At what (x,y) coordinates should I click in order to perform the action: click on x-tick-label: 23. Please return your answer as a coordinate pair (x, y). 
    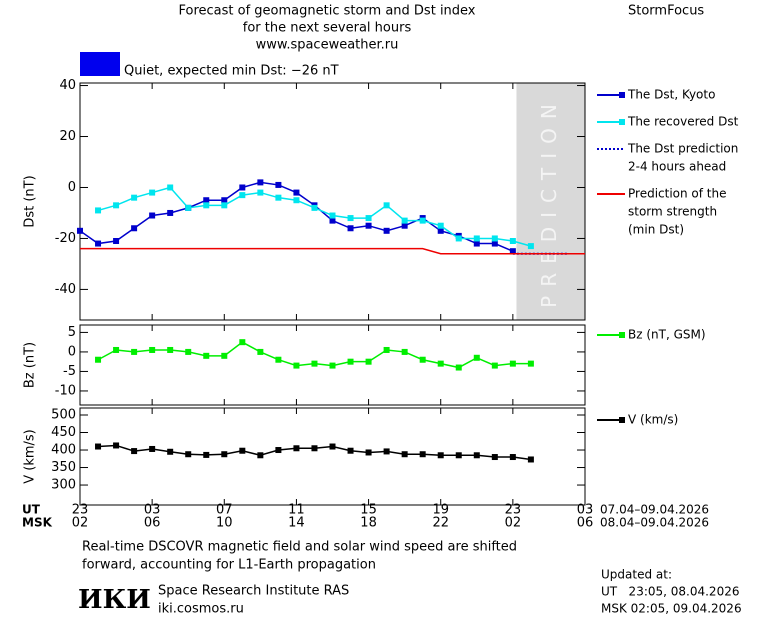
    Looking at the image, I should click on (513, 510).